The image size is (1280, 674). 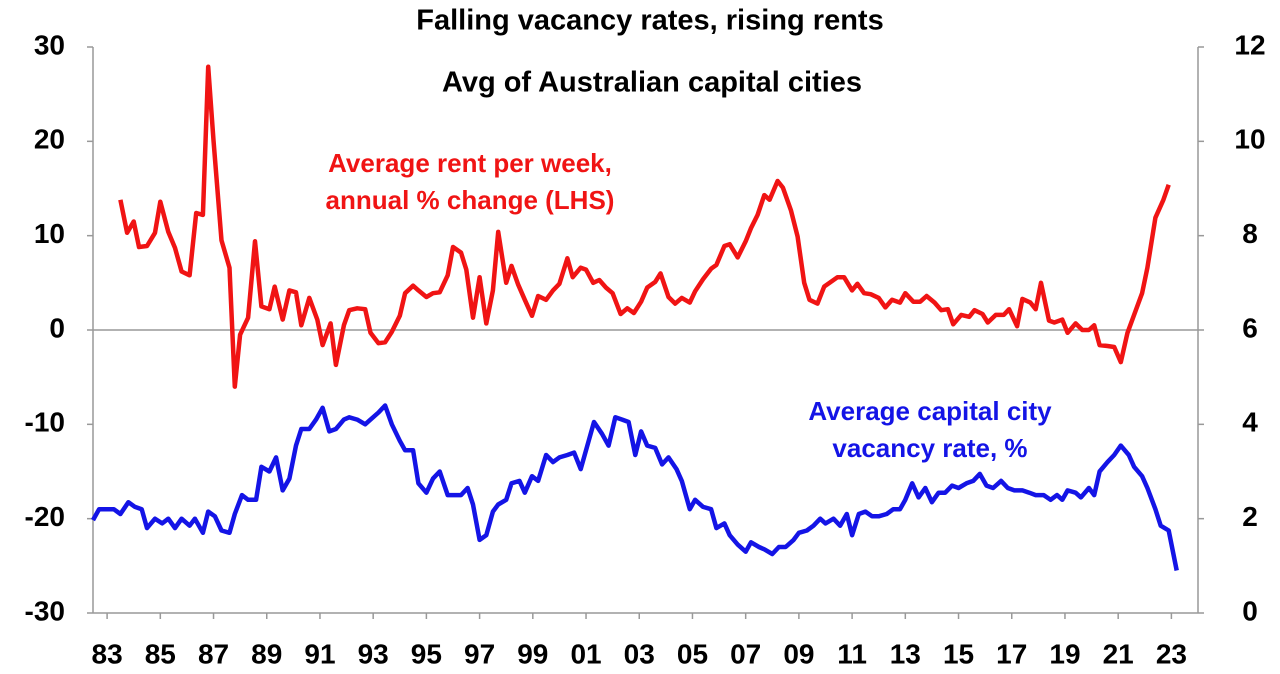 I want to click on x-tick-label: 89, so click(x=266, y=653).